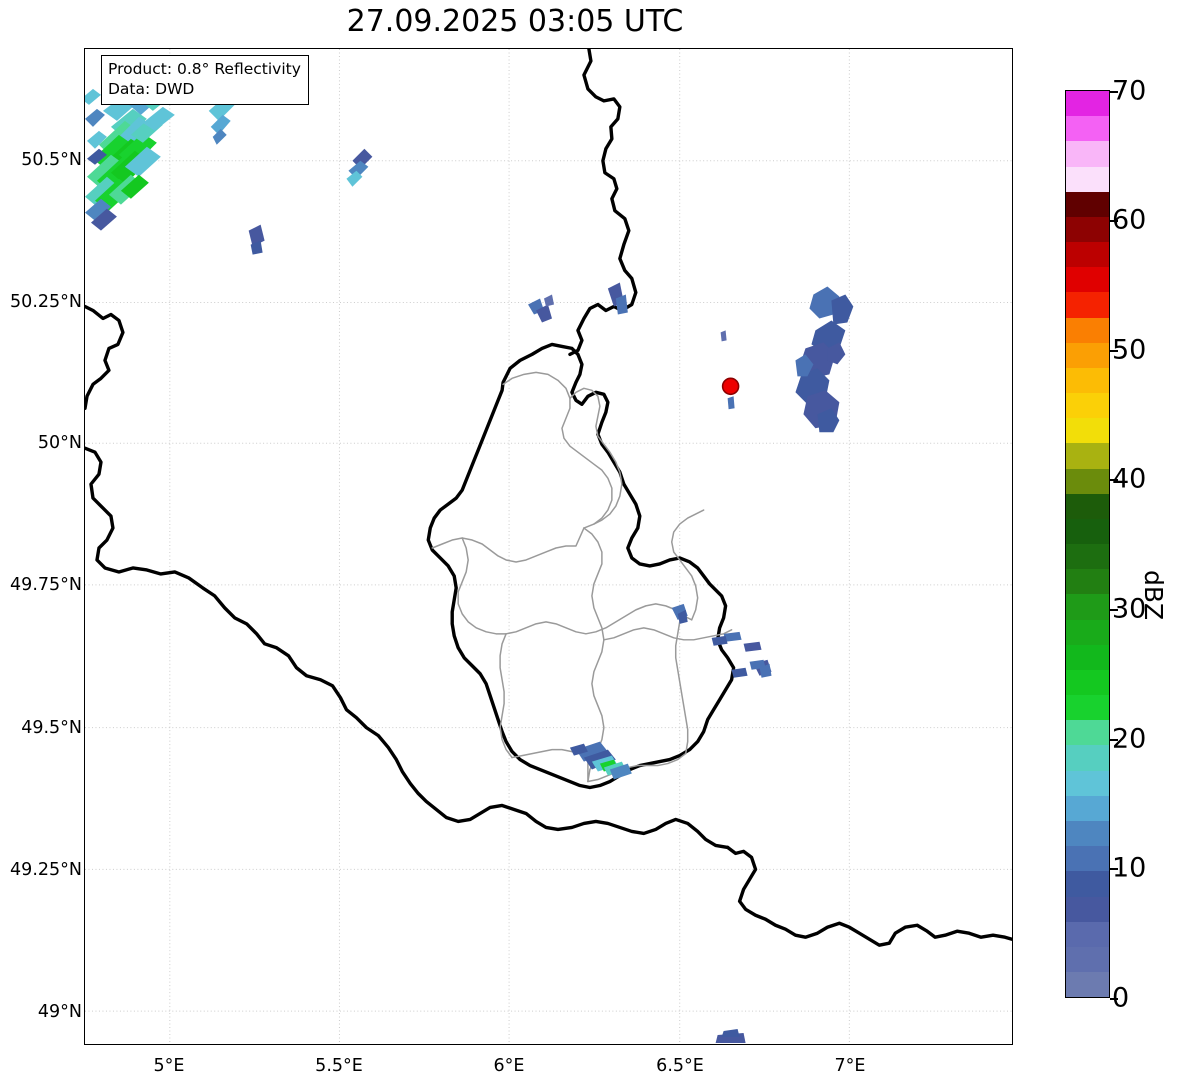 The image size is (1202, 1081). Describe the element at coordinates (1129, 479) in the screenshot. I see `colorbar-tick-40: 40` at that location.